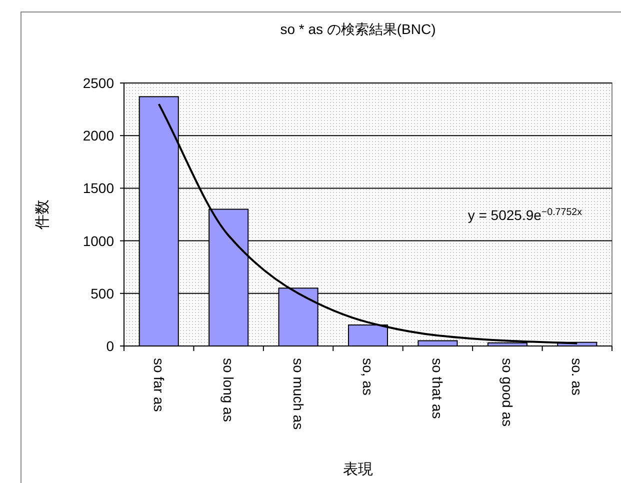 Image resolution: width=621 pixels, height=483 pixels. Describe the element at coordinates (228, 390) in the screenshot. I see `x-tick-label: so long as` at that location.